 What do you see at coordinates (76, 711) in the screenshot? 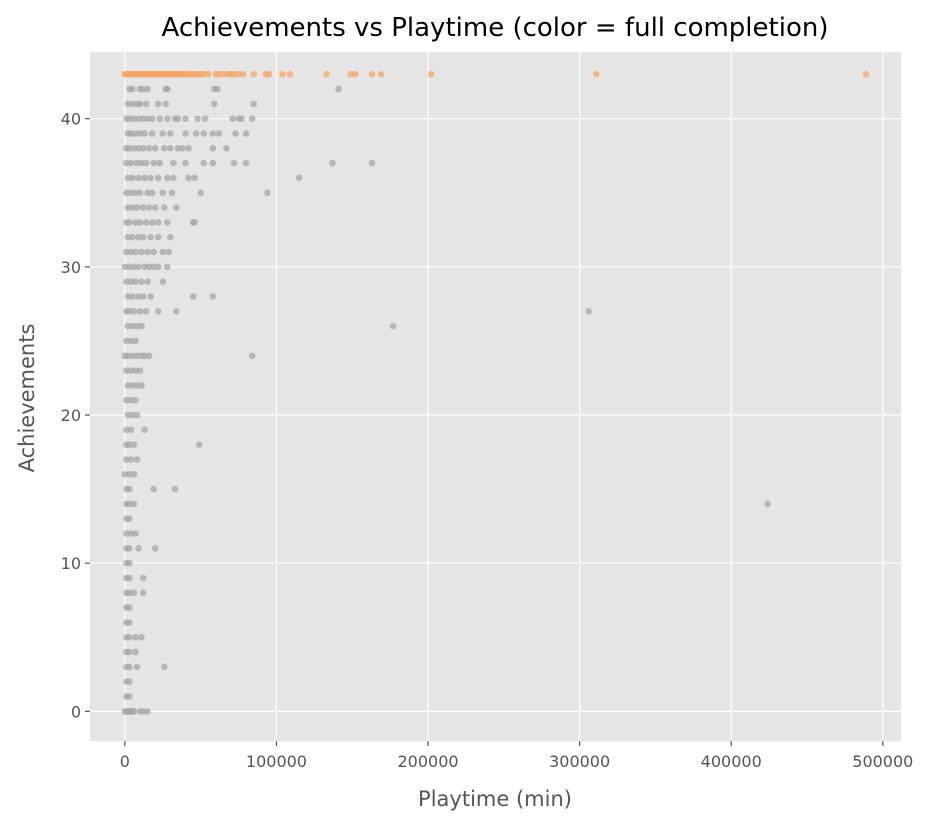
I see `y-tick-label: 0` at bounding box center [76, 711].